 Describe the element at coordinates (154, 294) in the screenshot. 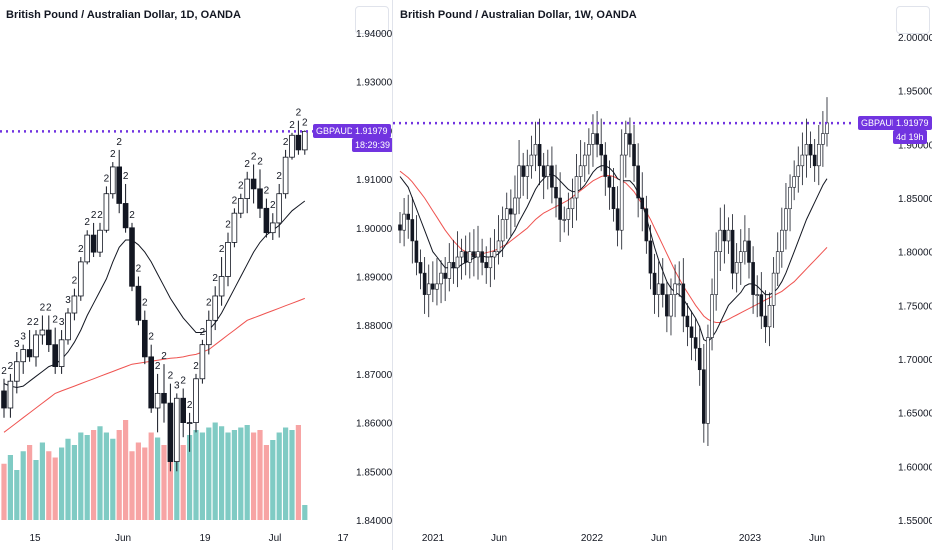

I see `short-moving-average-line` at that location.